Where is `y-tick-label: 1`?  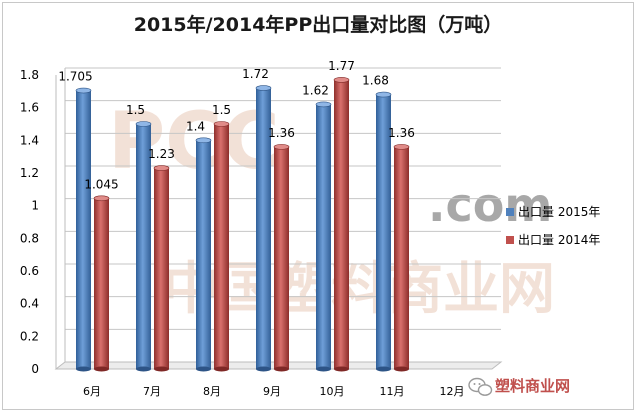
y-tick-label: 1 is located at coordinates (35, 206).